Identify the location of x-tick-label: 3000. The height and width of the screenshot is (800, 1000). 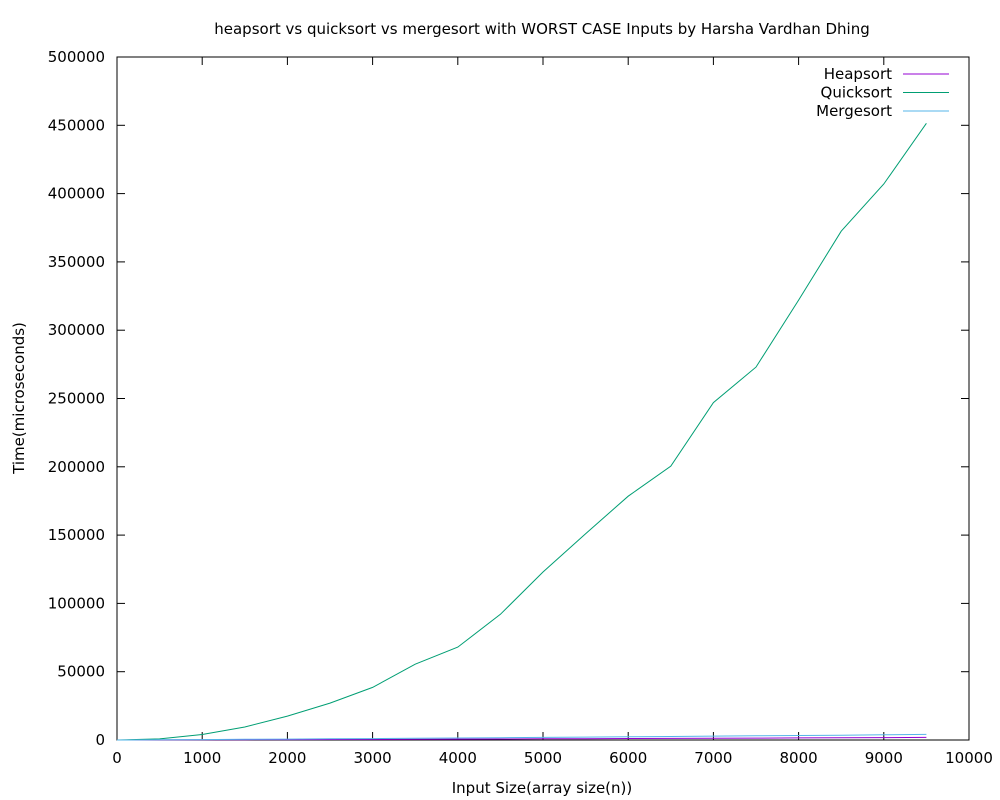
(373, 758).